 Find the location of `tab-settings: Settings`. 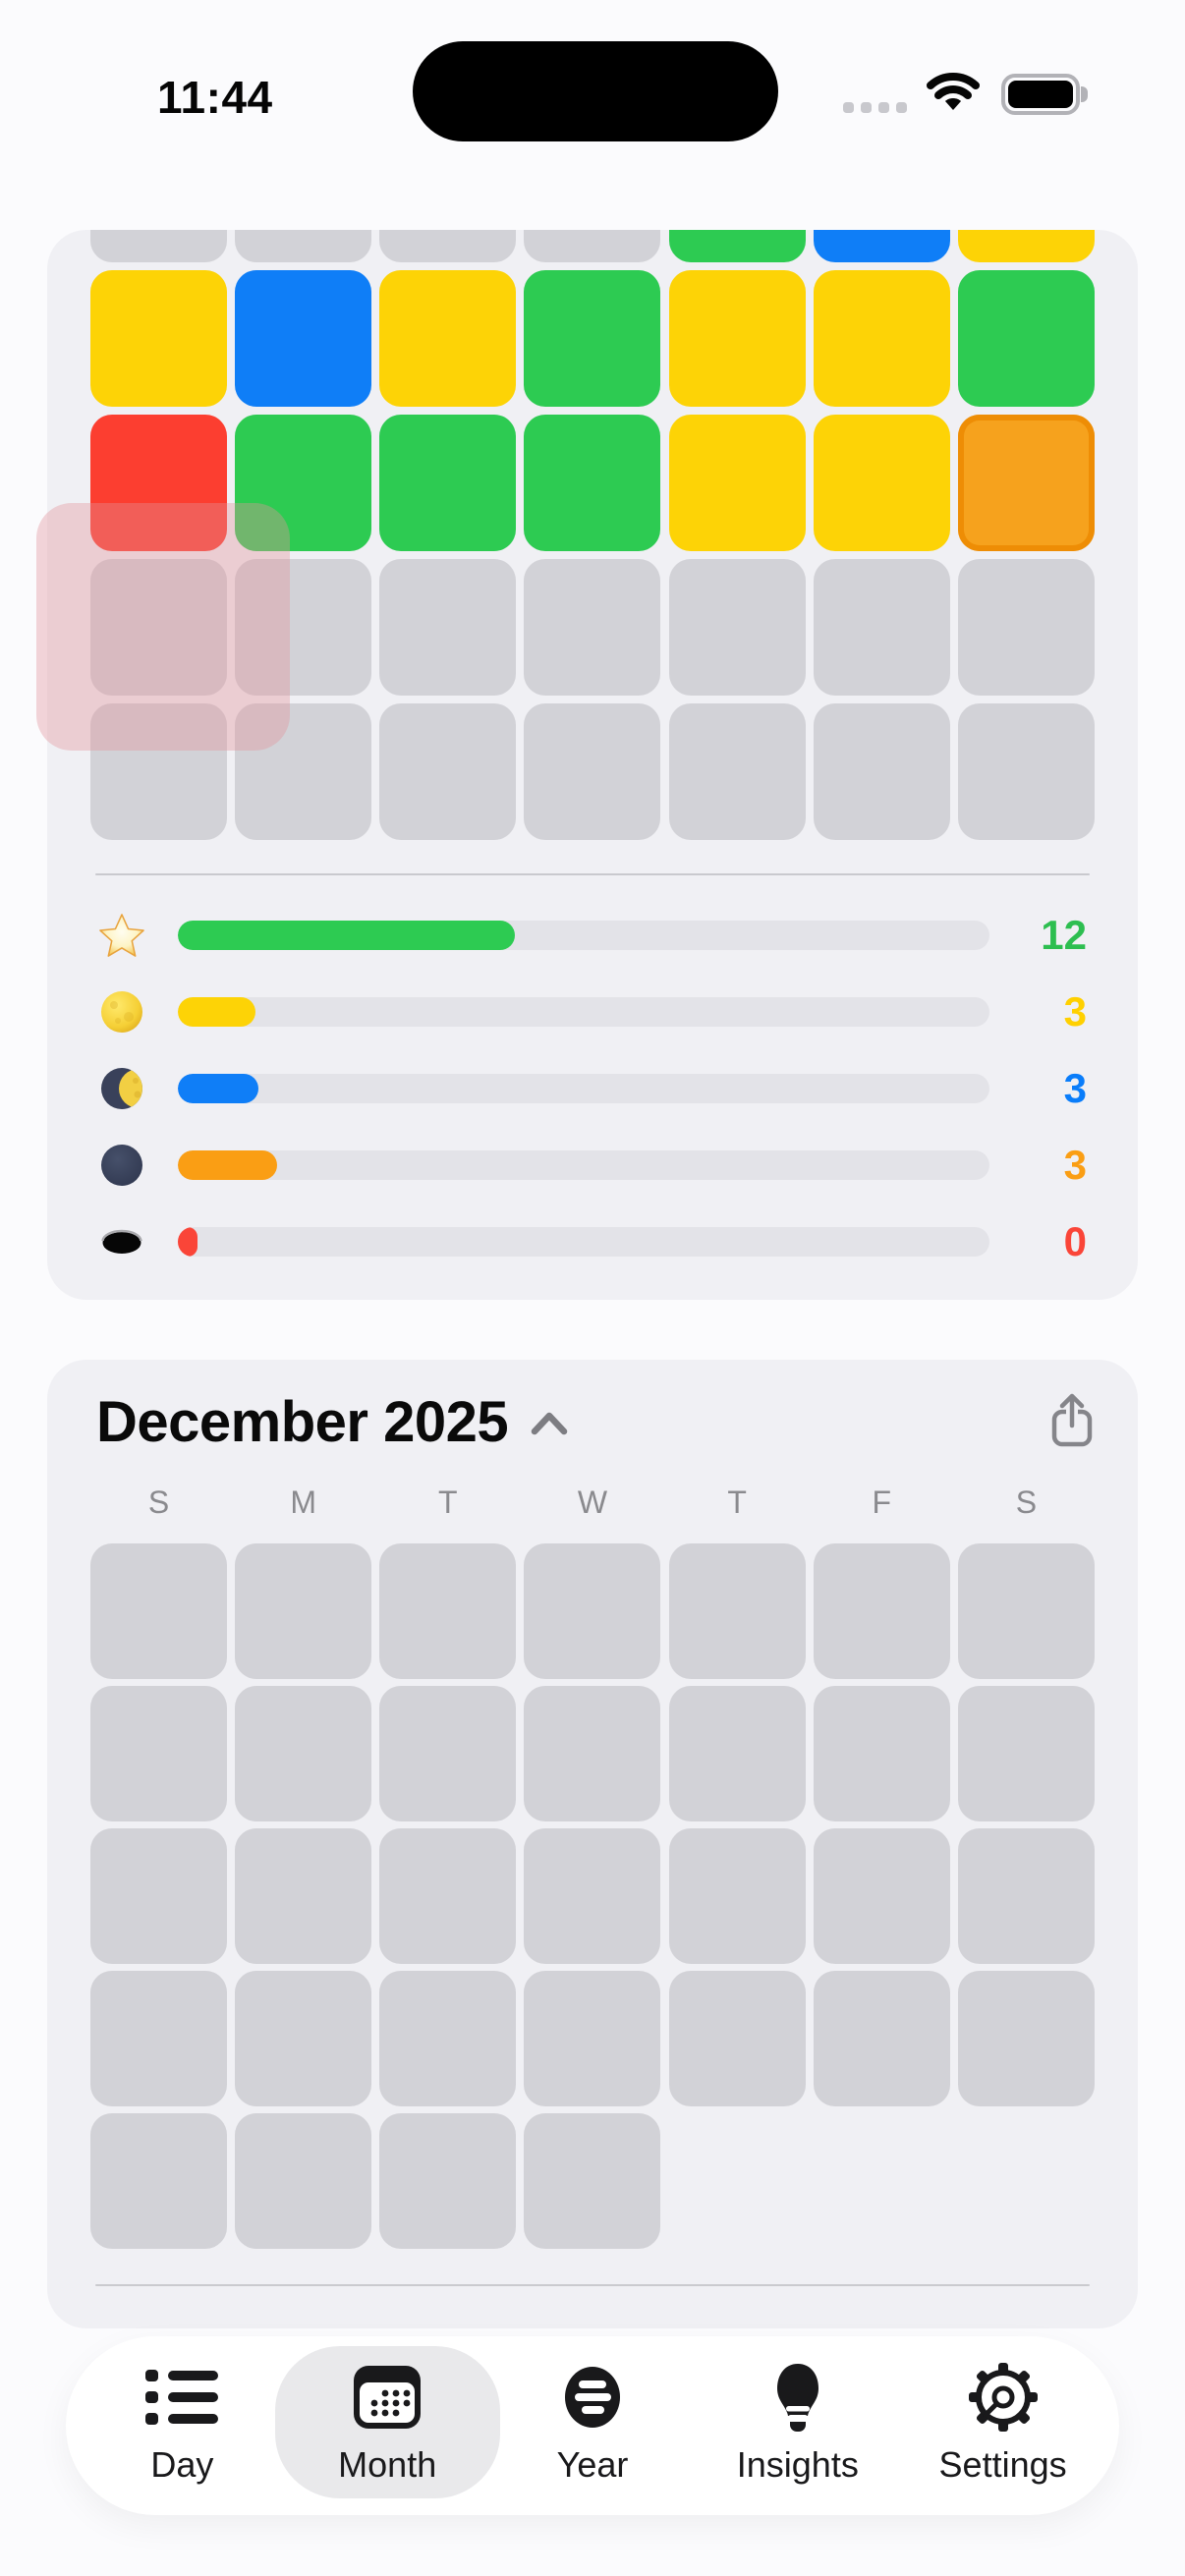

tab-settings: Settings is located at coordinates (1003, 2425).